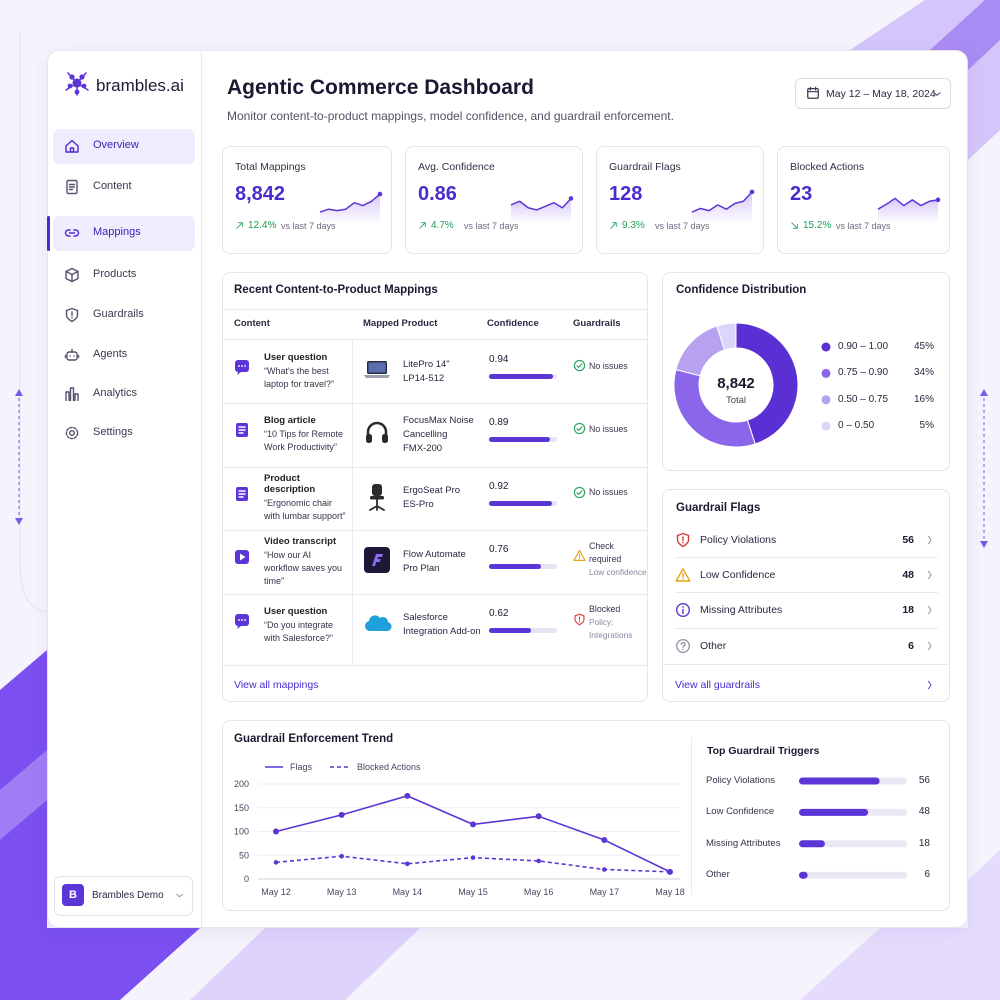  What do you see at coordinates (741, 610) in the screenshot?
I see `flag-label: Missing Attributes` at bounding box center [741, 610].